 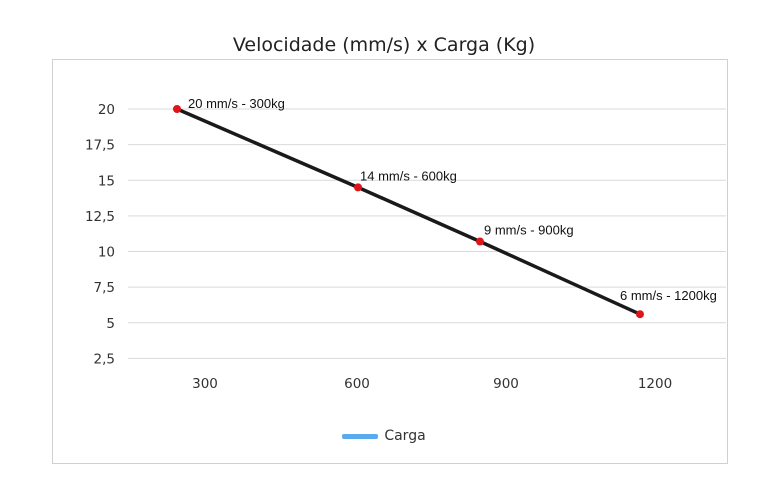 What do you see at coordinates (384, 45) in the screenshot?
I see `chart-title: Velocidade (mm/s) x Carga (Kg)` at bounding box center [384, 45].